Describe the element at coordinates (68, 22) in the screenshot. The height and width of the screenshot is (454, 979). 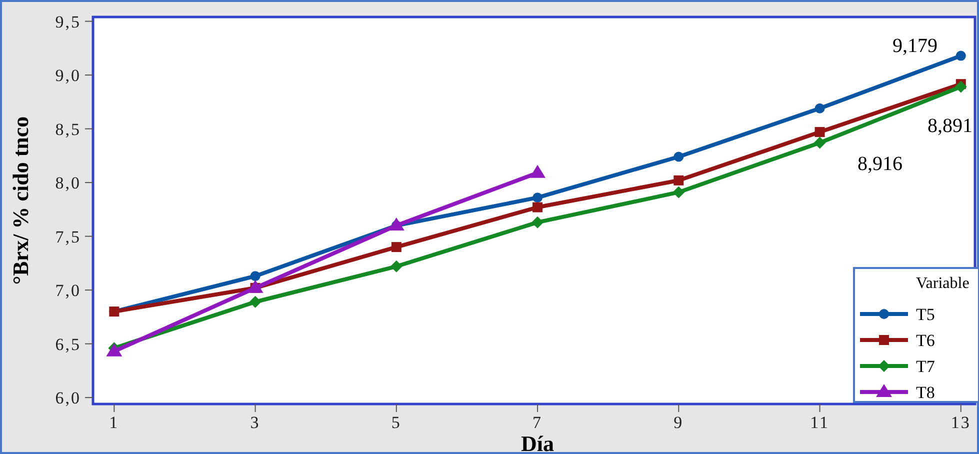
I see `y-tick-label: 9,5` at that location.